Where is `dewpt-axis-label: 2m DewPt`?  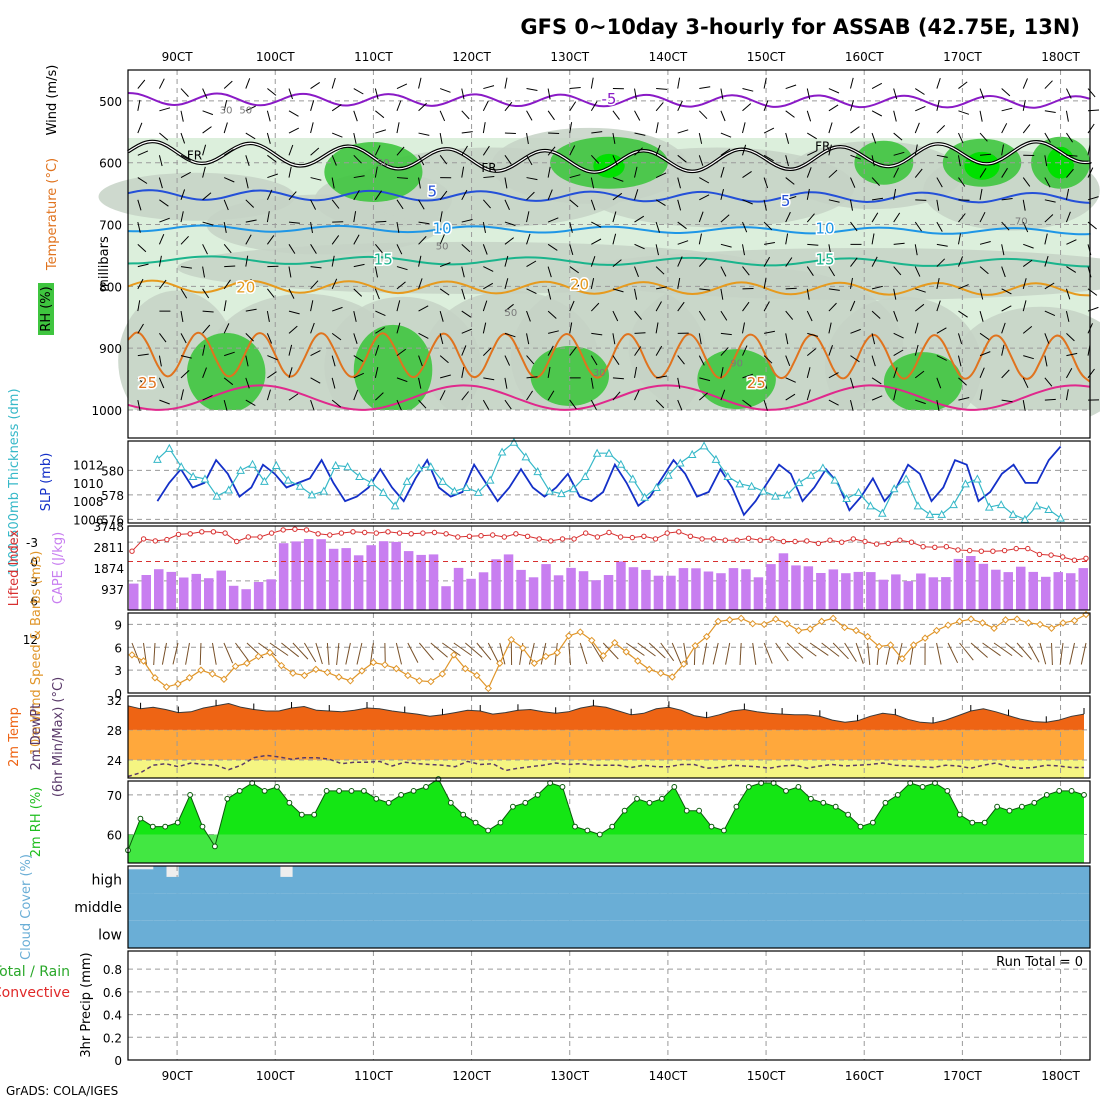 dewpt-axis-label: 2m DewPt is located at coordinates (36, 737).